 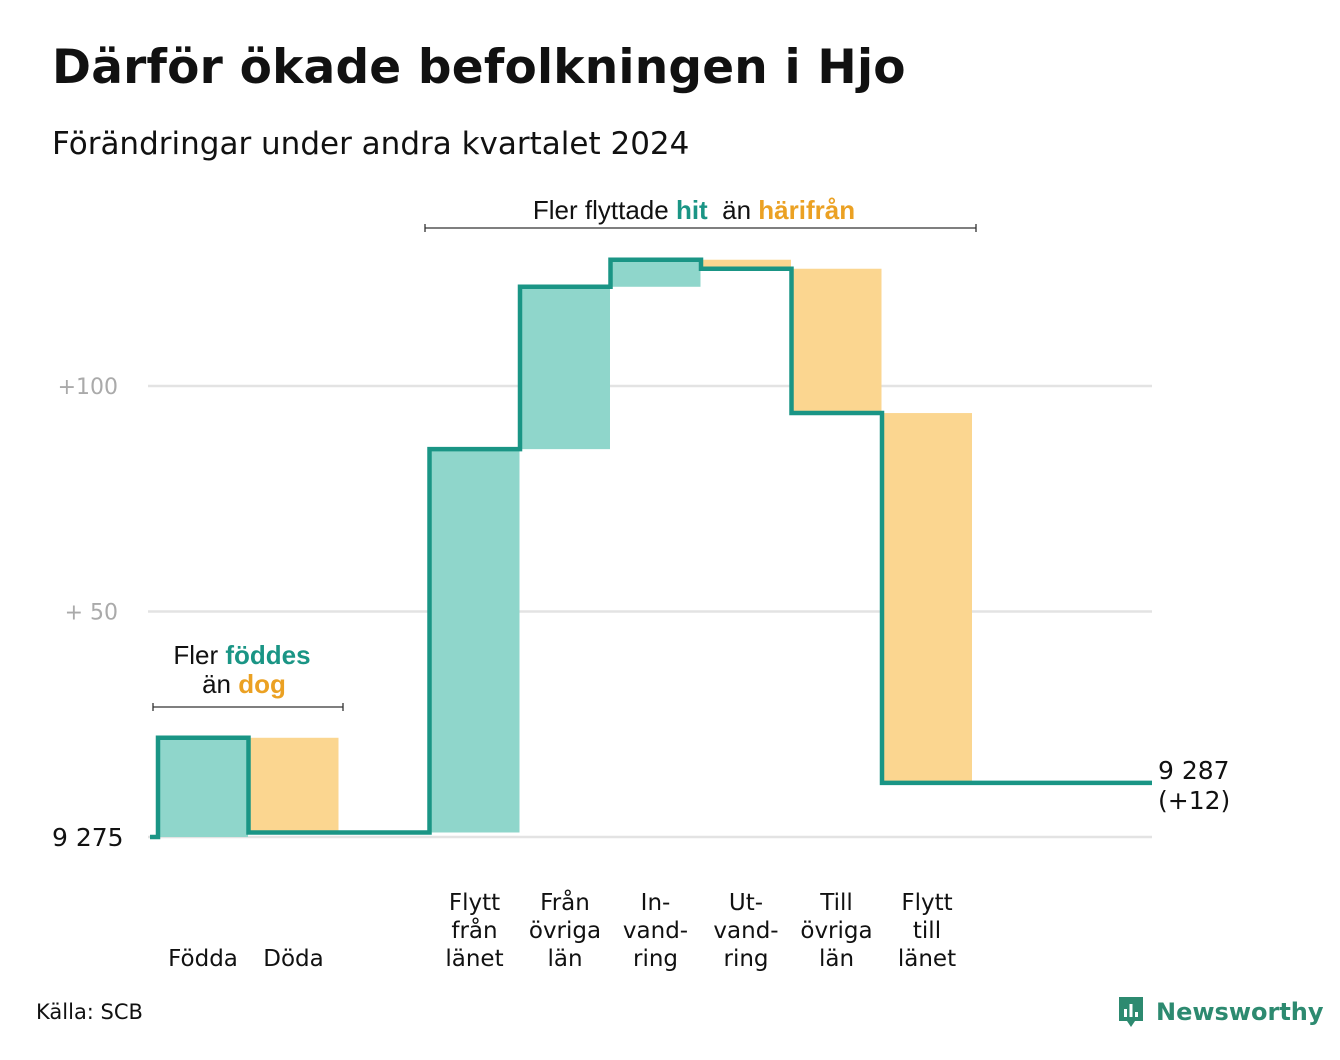 What do you see at coordinates (1194, 770) in the screenshot?
I see `end-value-label: 9 287` at bounding box center [1194, 770].